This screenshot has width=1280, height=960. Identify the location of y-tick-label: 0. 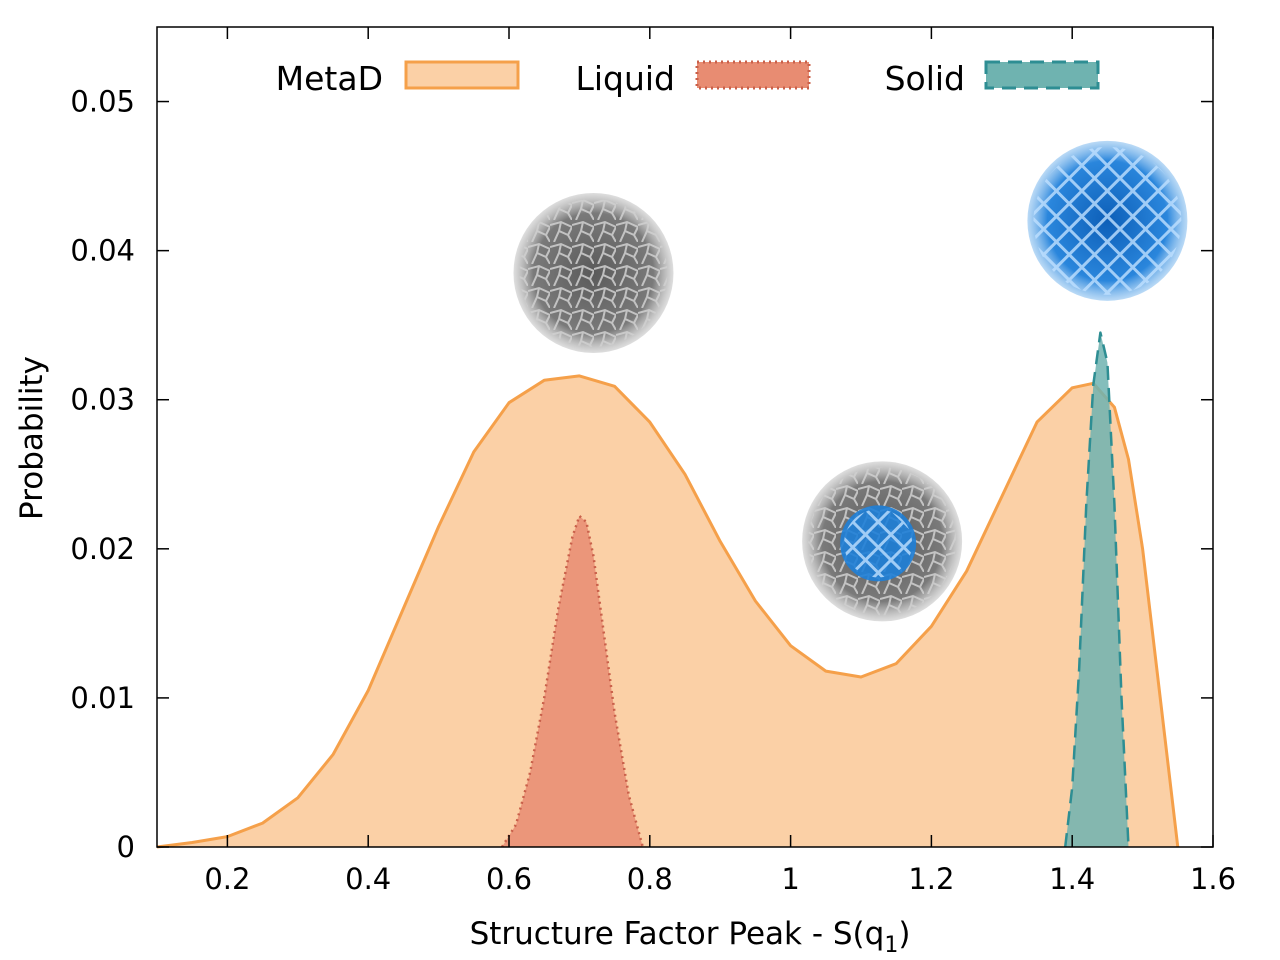
(126, 847).